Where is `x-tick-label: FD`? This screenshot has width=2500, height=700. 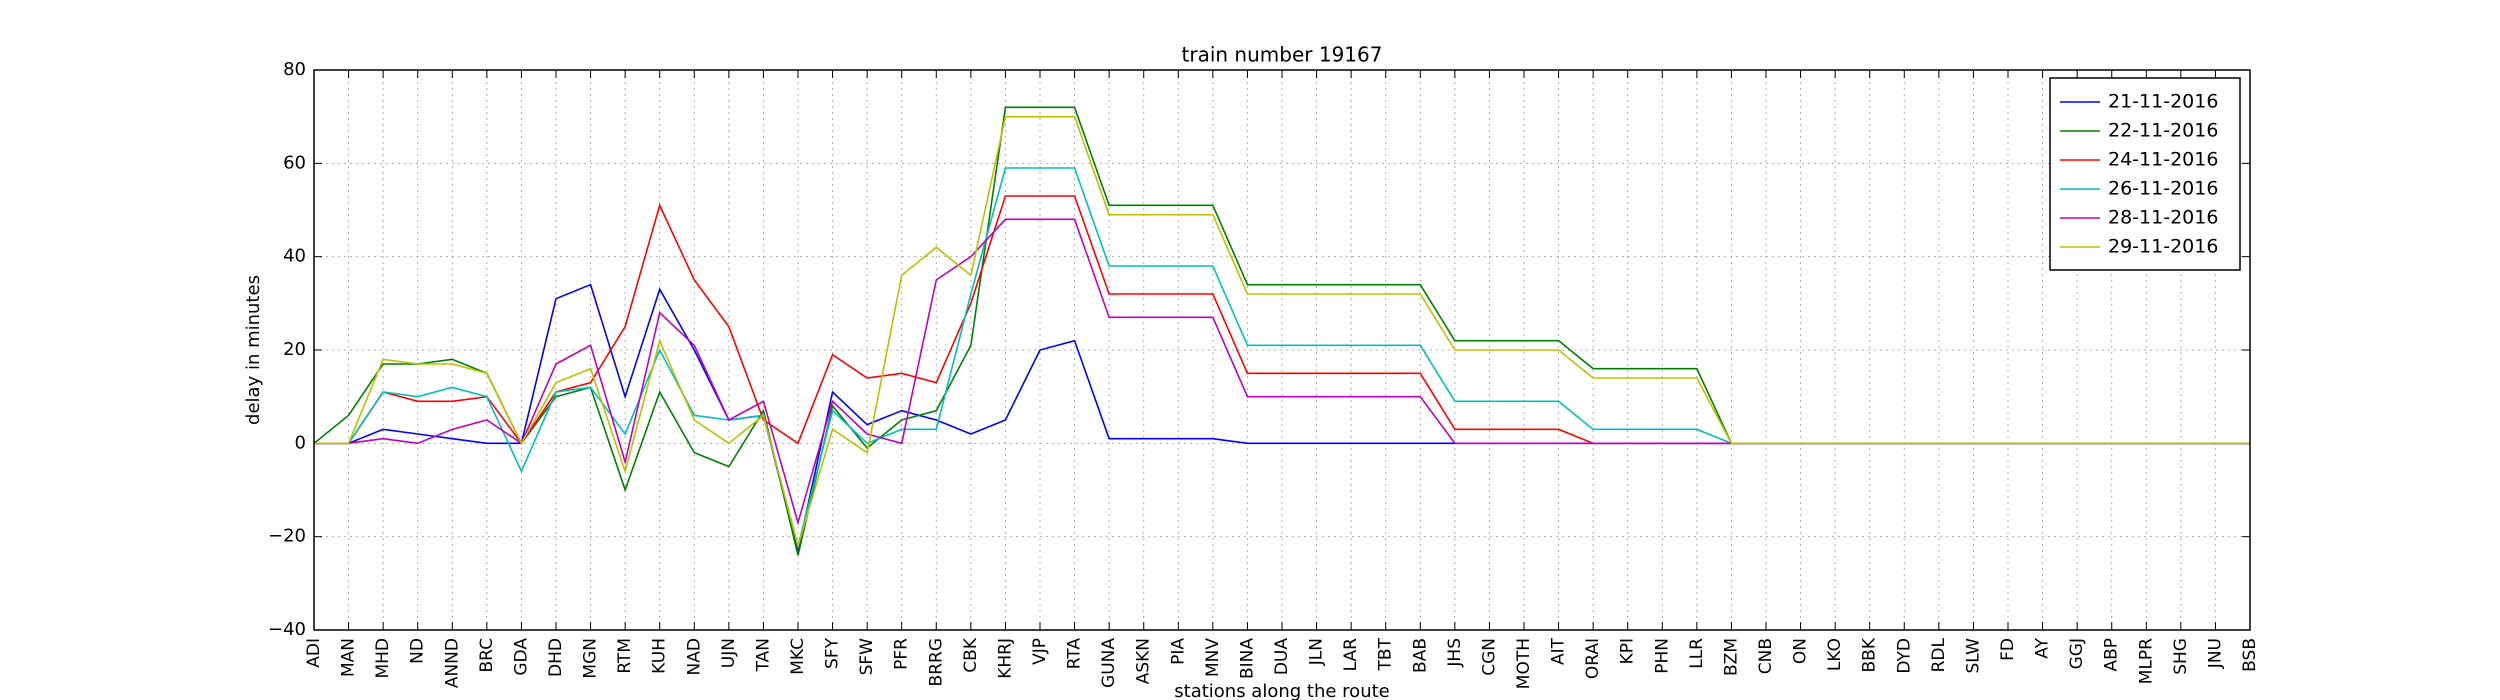 x-tick-label: FD is located at coordinates (2008, 649).